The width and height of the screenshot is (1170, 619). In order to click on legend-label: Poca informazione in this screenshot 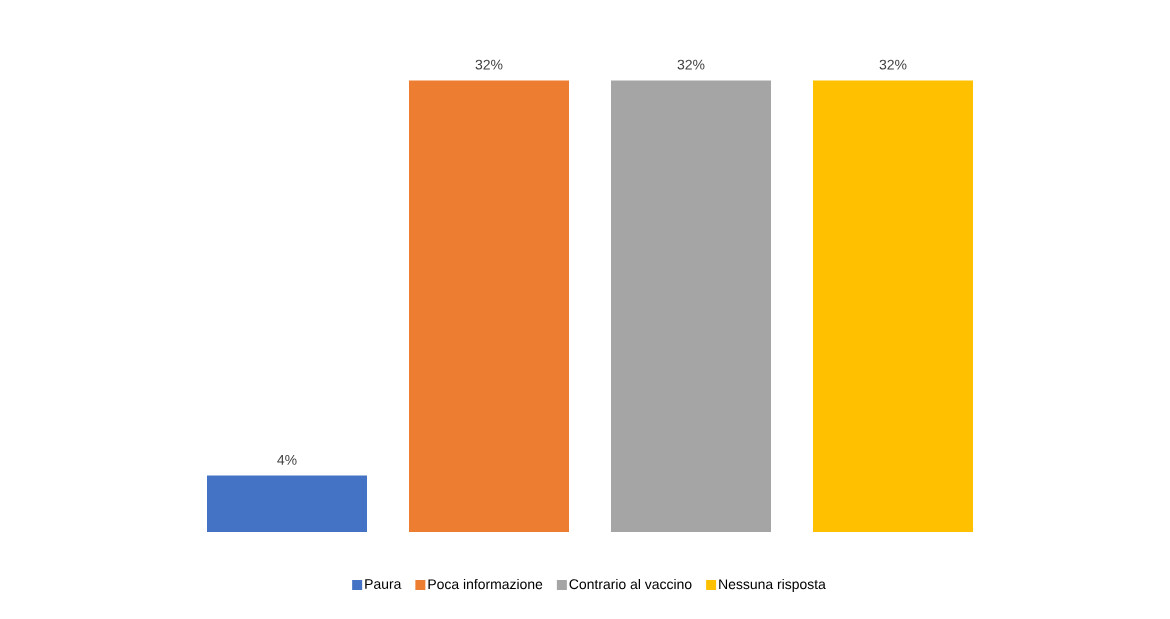, I will do `click(485, 584)`.